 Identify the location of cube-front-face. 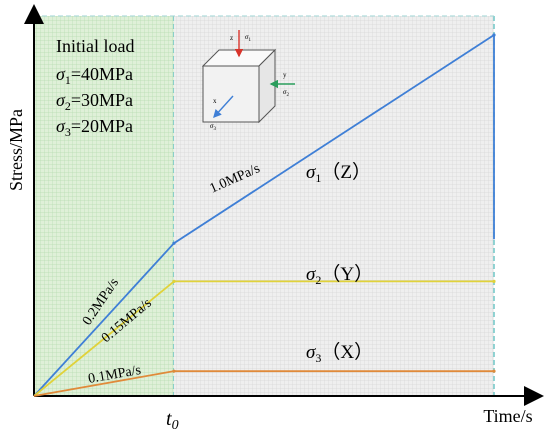
(231, 94).